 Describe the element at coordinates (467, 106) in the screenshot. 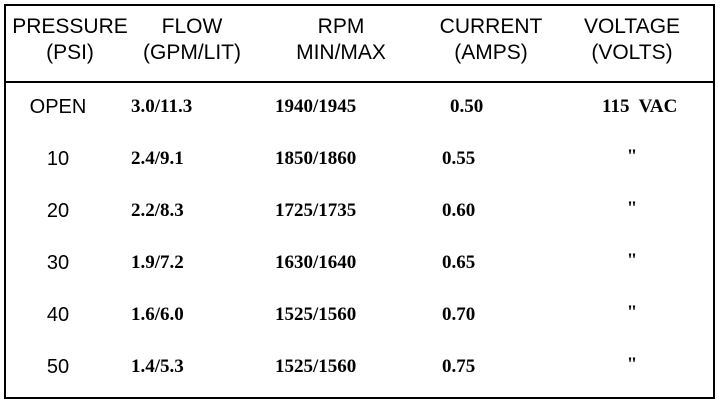

I see `cell-current: 0.50` at that location.